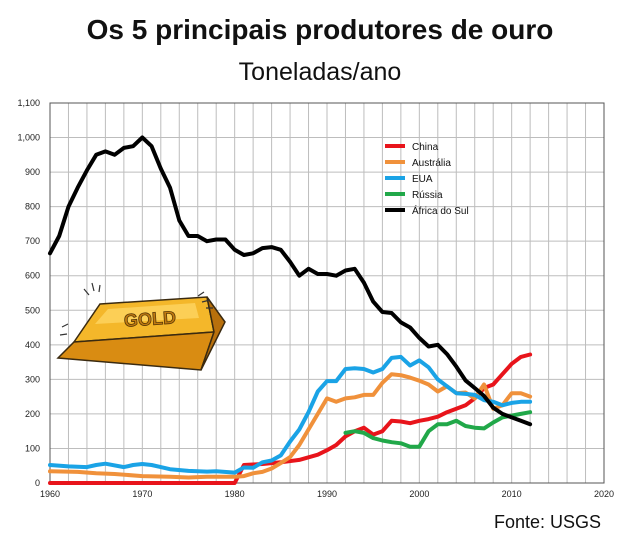 This screenshot has height=543, width=640. What do you see at coordinates (28, 293) in the screenshot?
I see `y-tick-labels: 0 100 200 300 400 500 600 700 800 900 1,000 1,100` at bounding box center [28, 293].